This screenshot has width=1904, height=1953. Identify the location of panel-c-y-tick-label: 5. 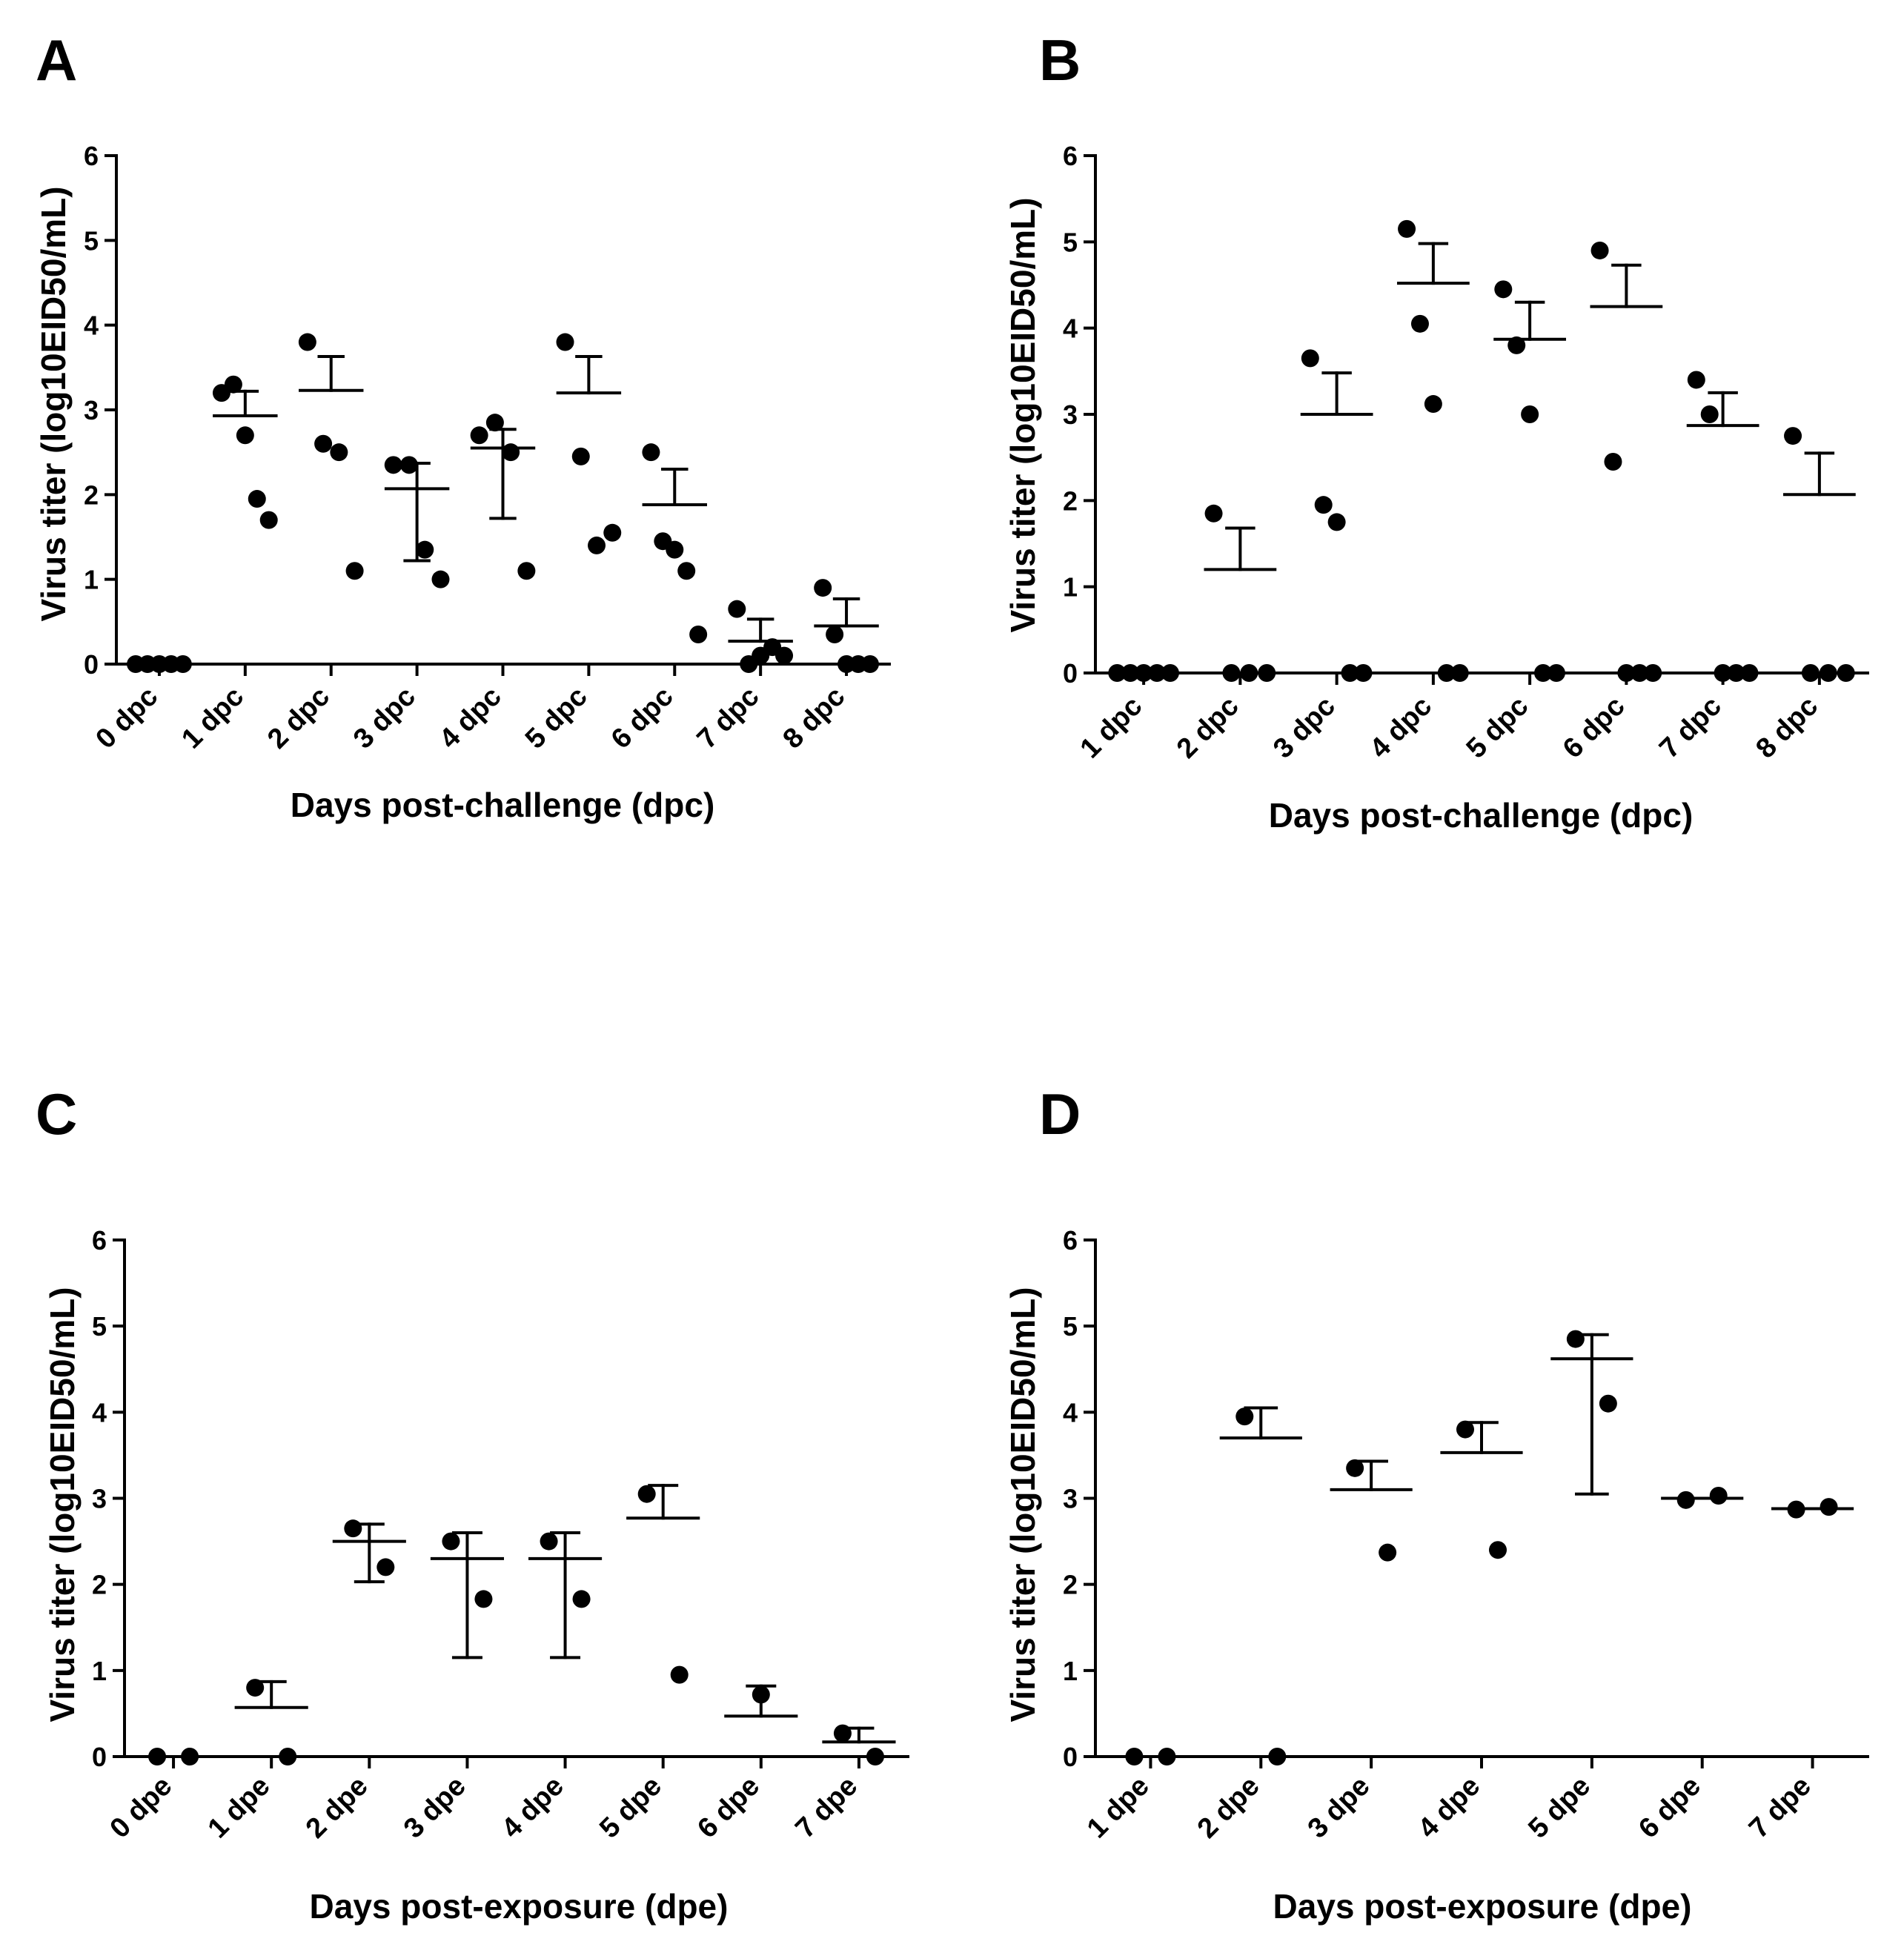
(99, 1327).